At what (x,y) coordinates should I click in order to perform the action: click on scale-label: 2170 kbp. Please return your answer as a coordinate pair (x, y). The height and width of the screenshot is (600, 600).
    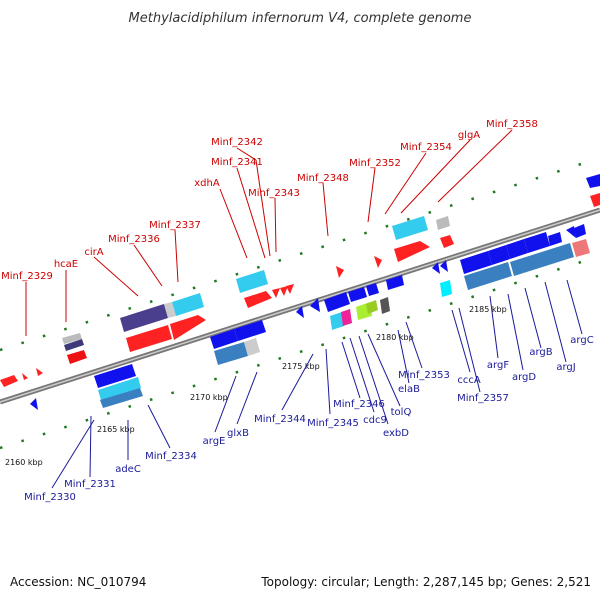
    Looking at the image, I should click on (209, 397).